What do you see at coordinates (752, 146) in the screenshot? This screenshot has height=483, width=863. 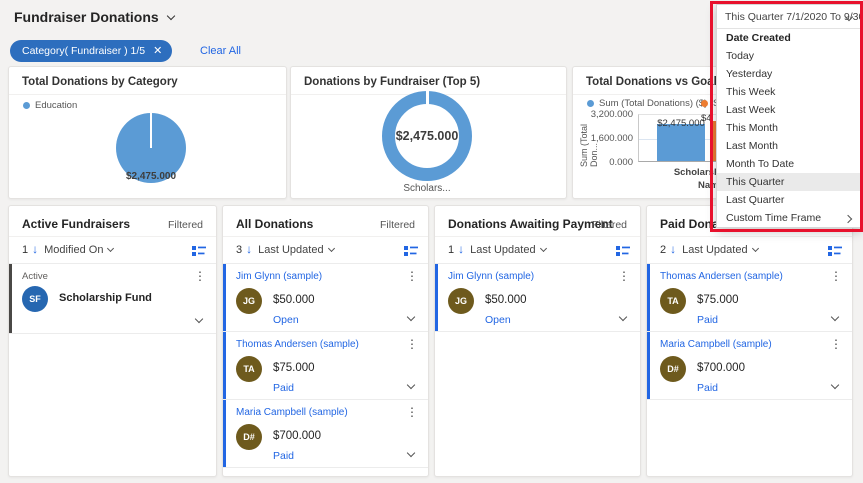 I see `menu-item-last-month: Last Month` at bounding box center [752, 146].